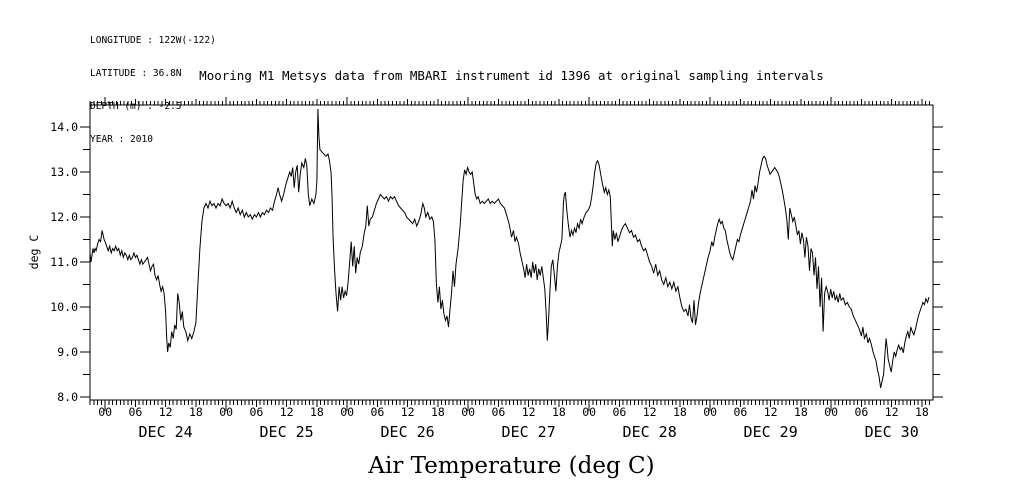 This screenshot has height=504, width=1009. Describe the element at coordinates (64, 127) in the screenshot. I see `y-tick-label: 14.0` at that location.